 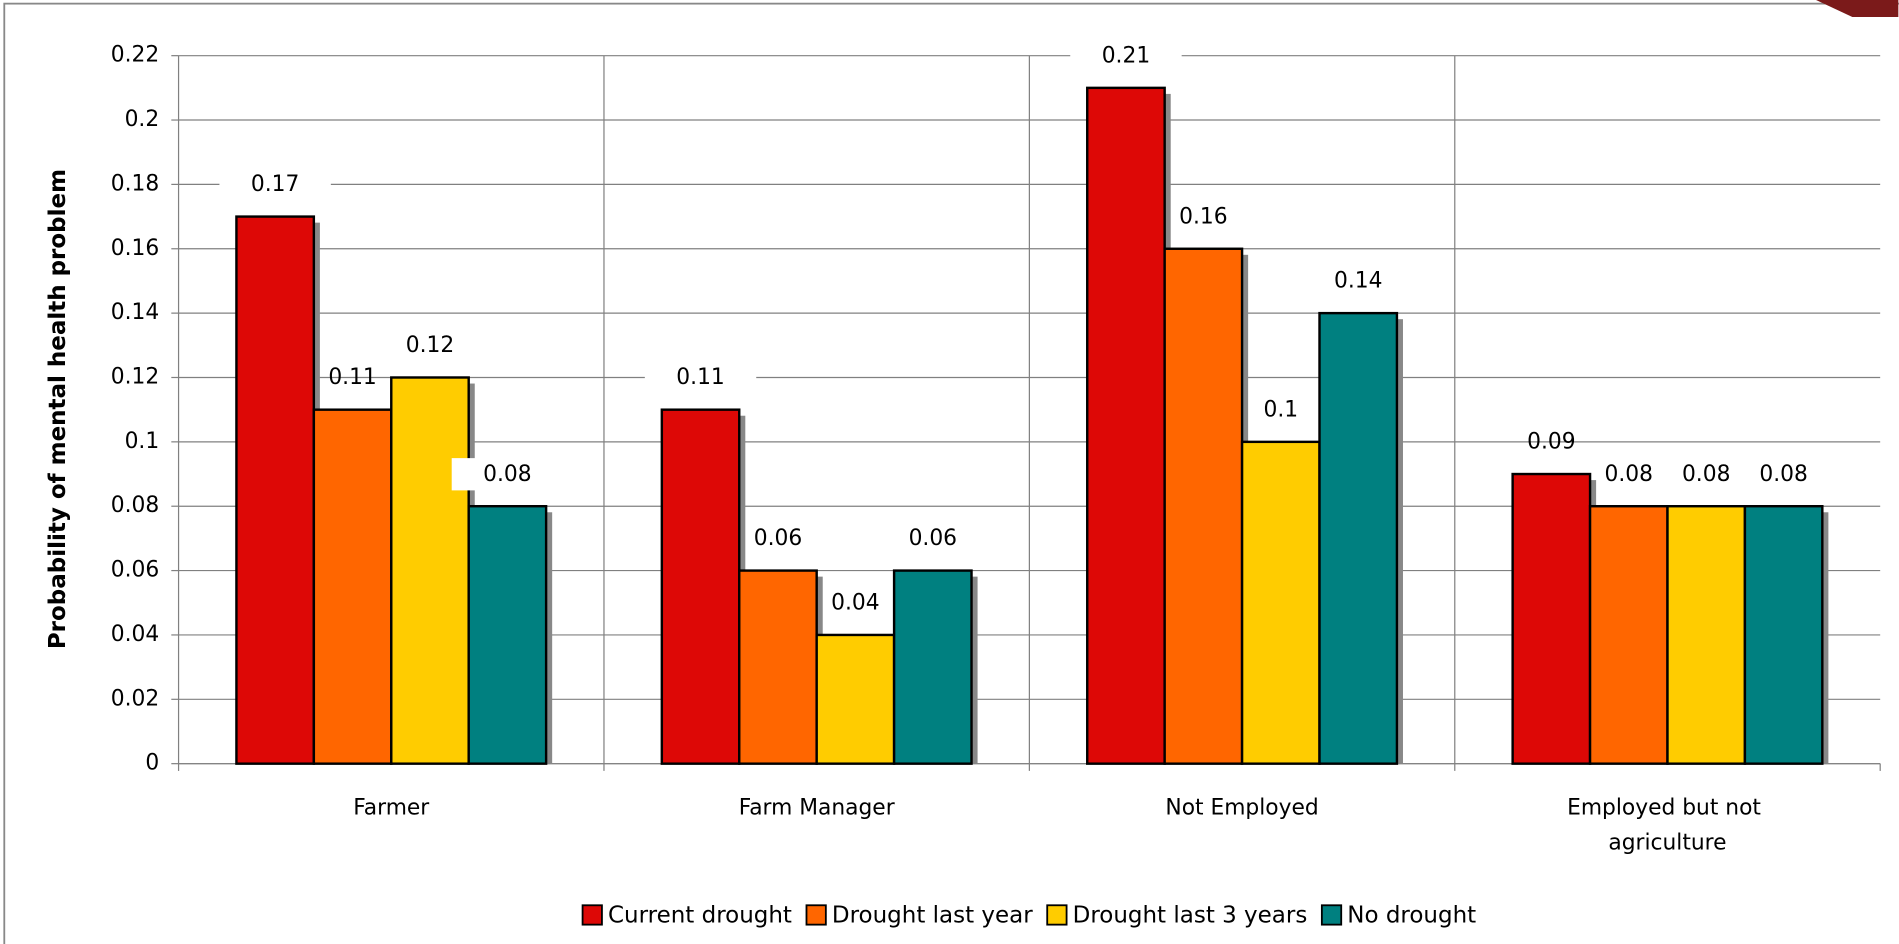 I want to click on y-tick-label: 0.16, so click(x=135, y=248).